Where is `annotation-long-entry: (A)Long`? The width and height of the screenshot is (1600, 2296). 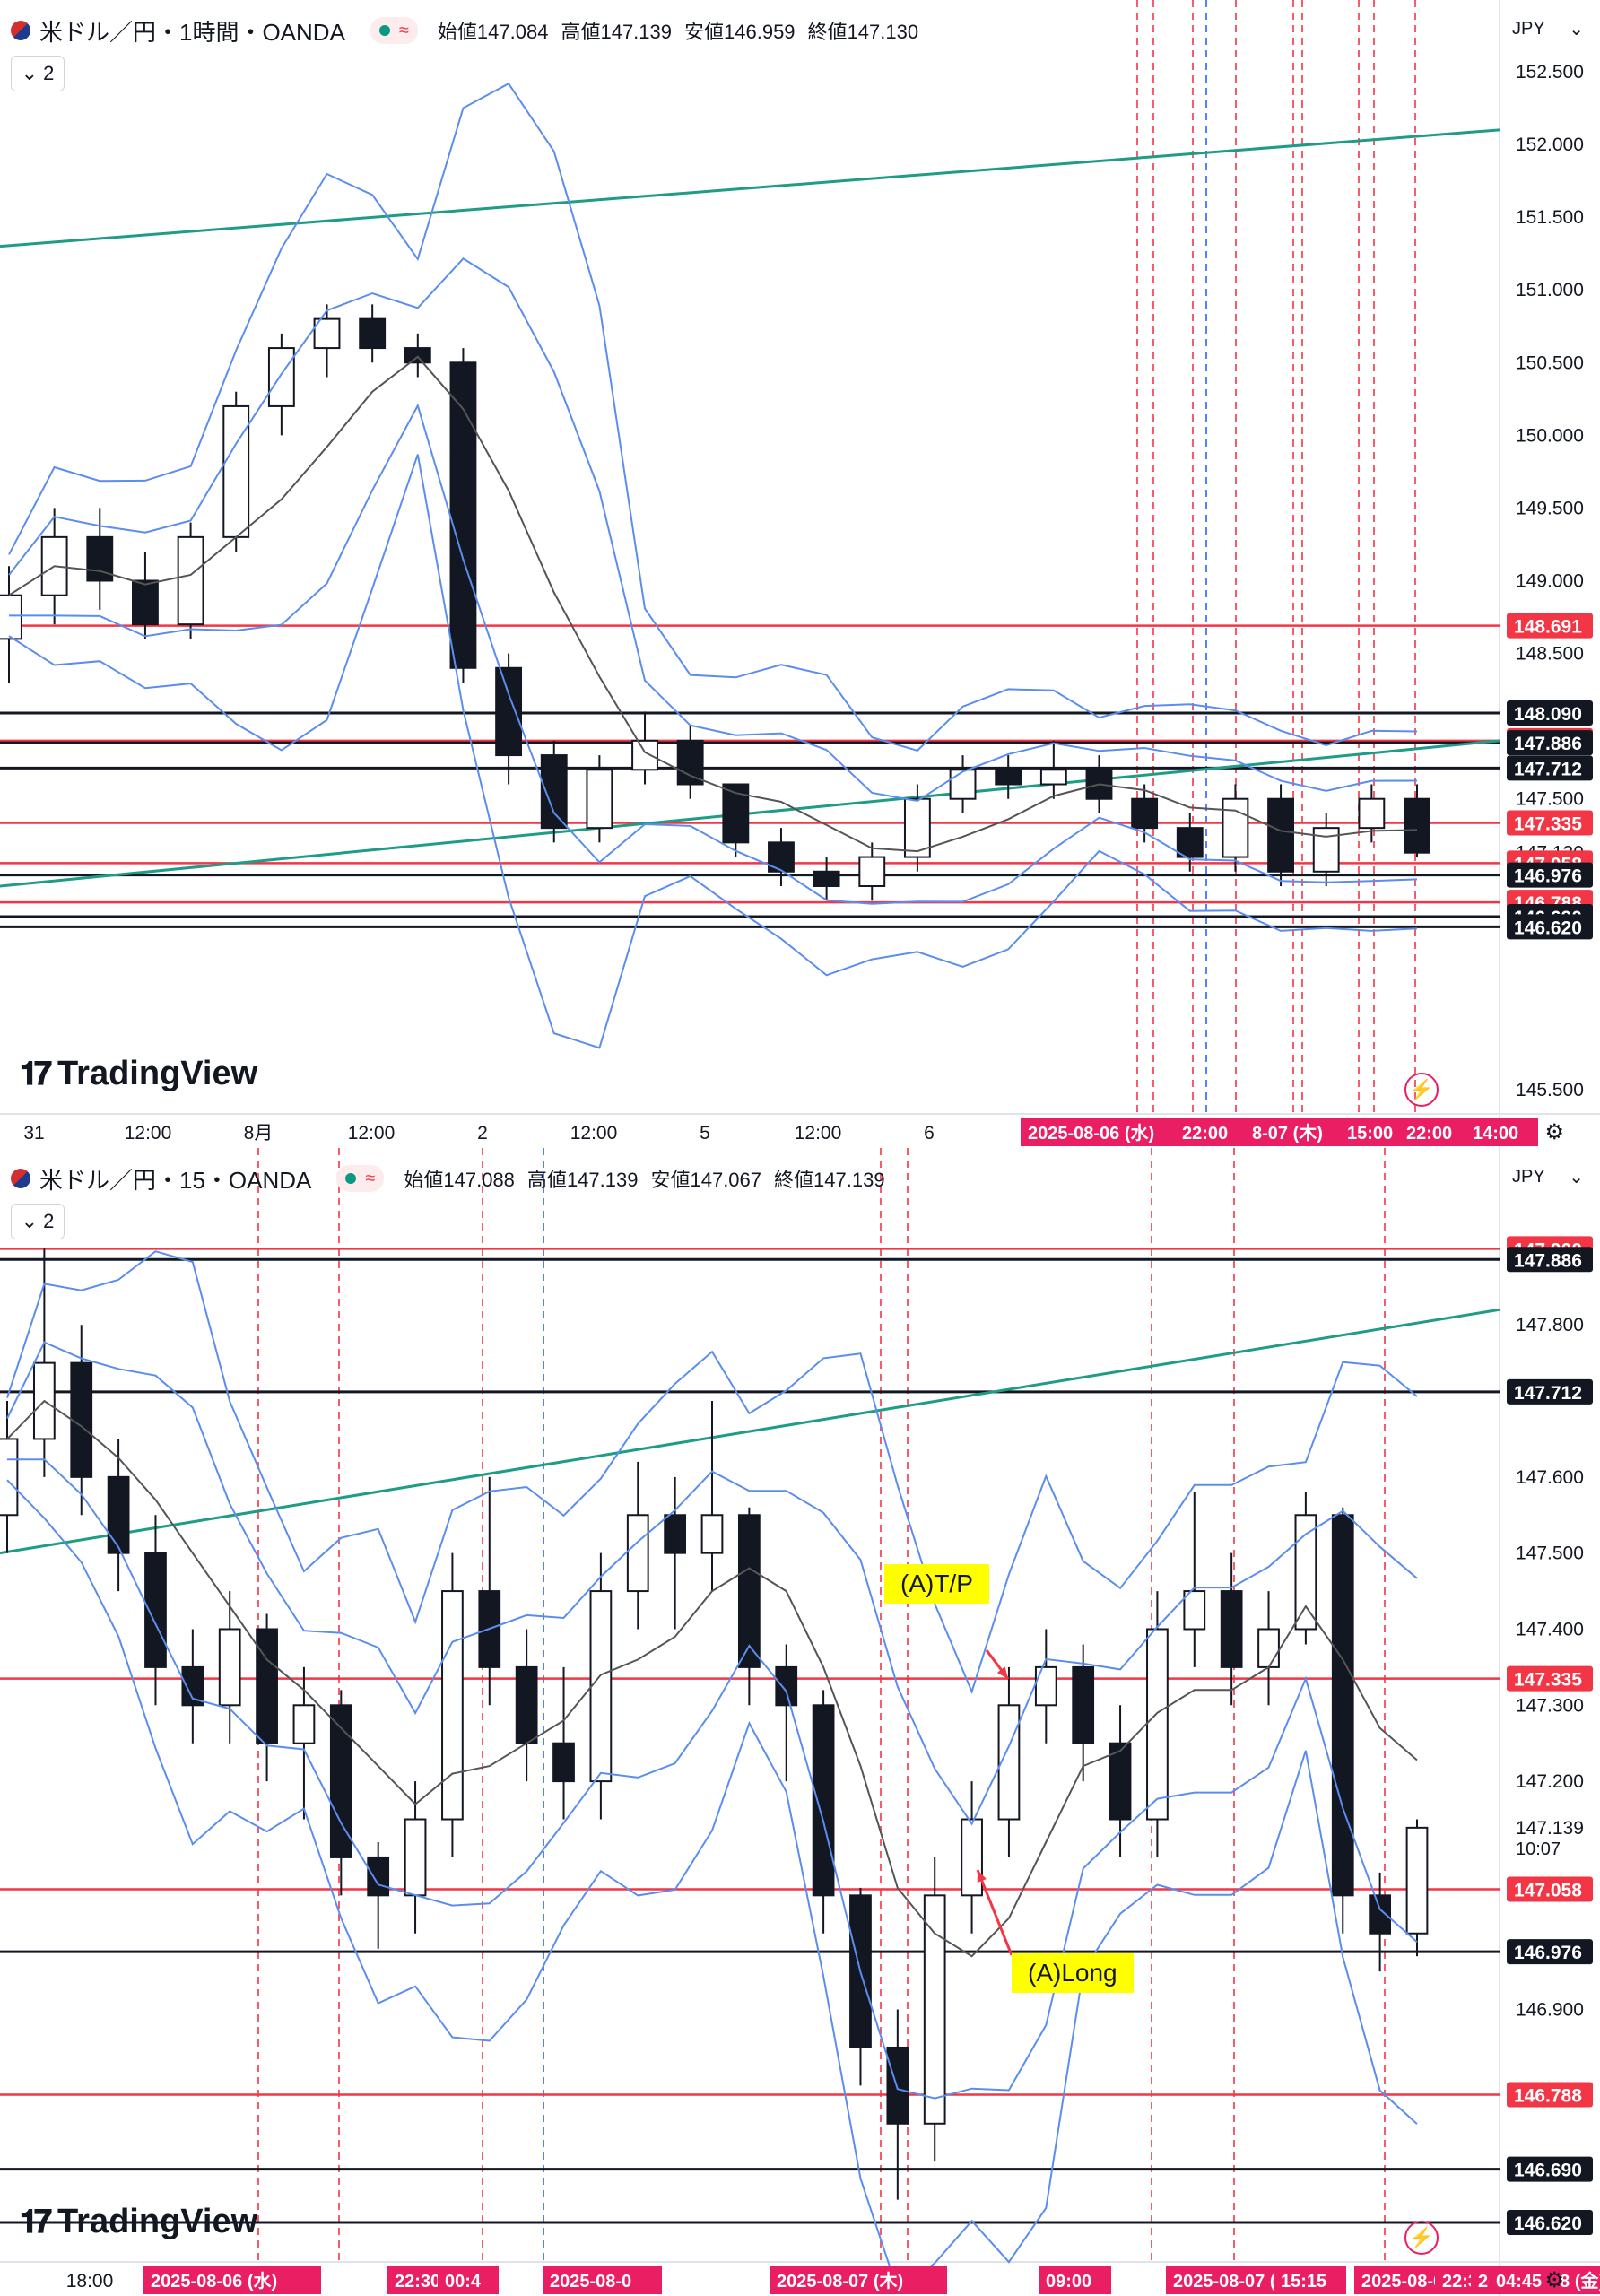 annotation-long-entry: (A)Long is located at coordinates (1073, 1973).